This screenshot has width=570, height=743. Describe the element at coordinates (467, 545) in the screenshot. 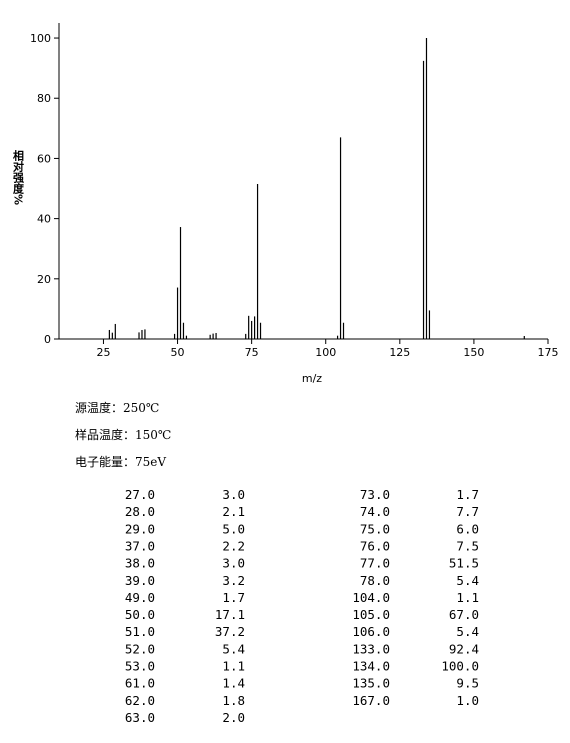

I see `intensity-cell: 7.5` at that location.